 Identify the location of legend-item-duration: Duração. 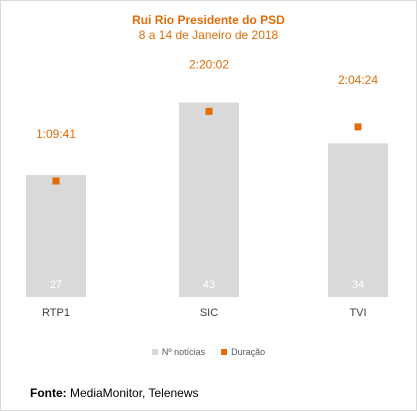
(243, 352).